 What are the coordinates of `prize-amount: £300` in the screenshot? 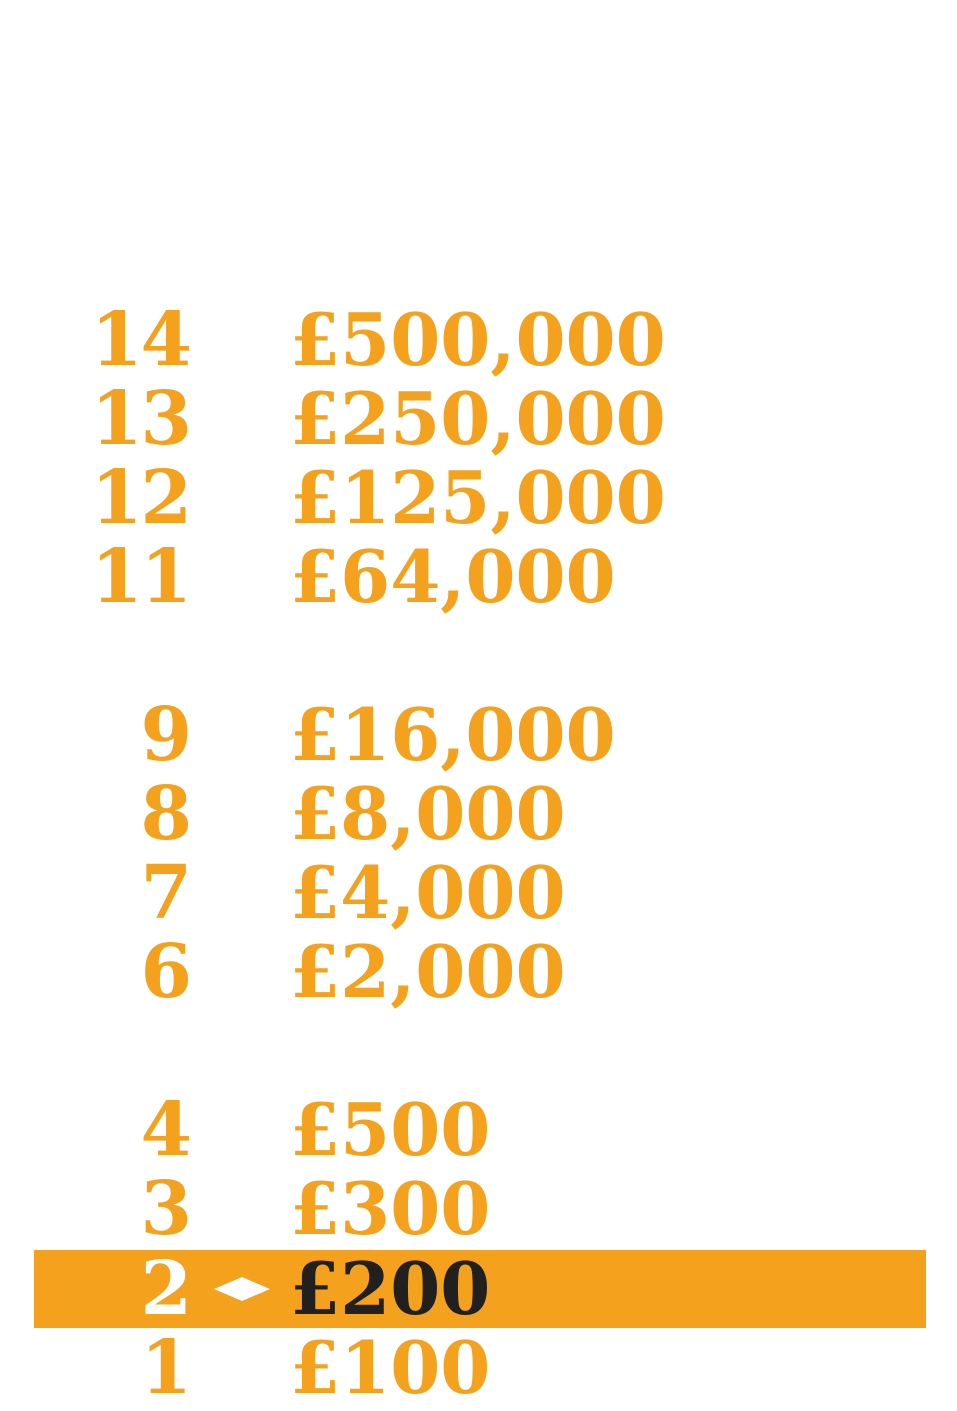 It's located at (390, 1208).